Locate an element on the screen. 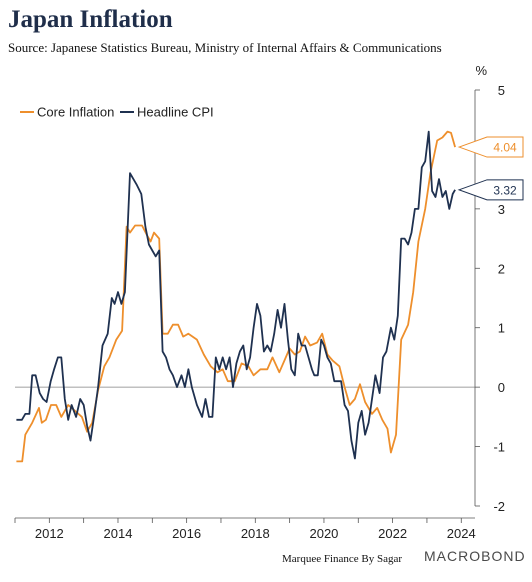  y-tick-label: 2 is located at coordinates (501, 268).